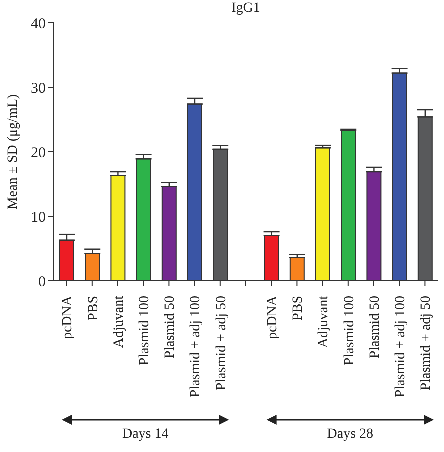 The width and height of the screenshot is (444, 452). What do you see at coordinates (38, 24) in the screenshot?
I see `y-tick-label: 40` at bounding box center [38, 24].